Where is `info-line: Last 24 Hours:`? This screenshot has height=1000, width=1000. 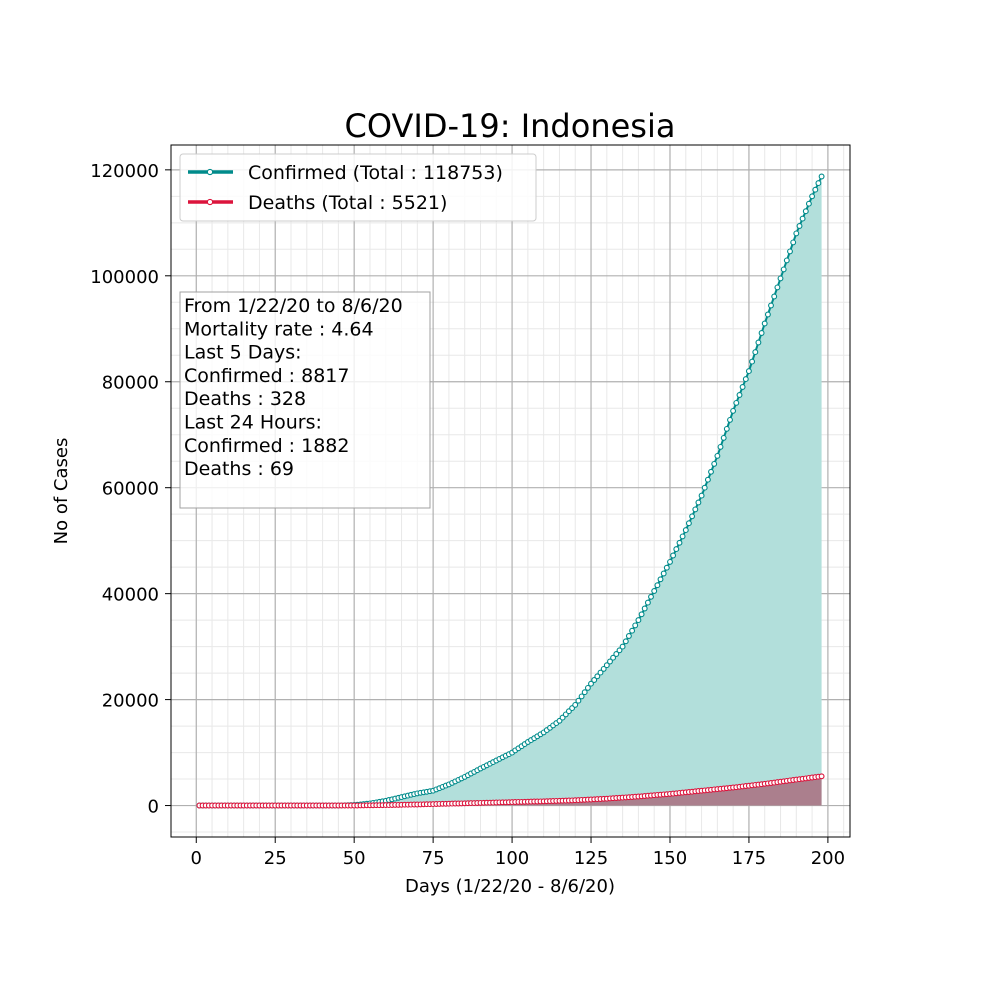 info-line: Last 24 Hours: is located at coordinates (253, 423).